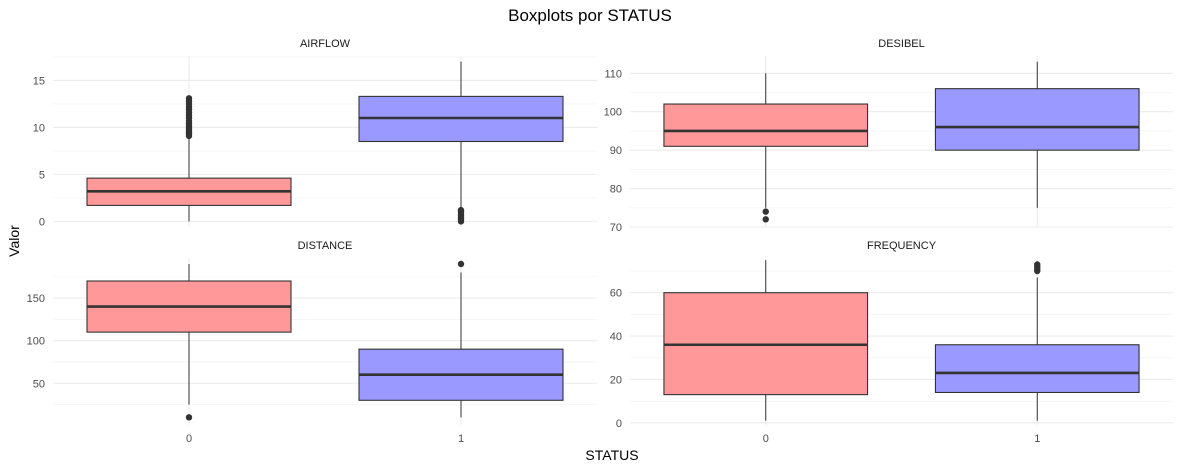 This screenshot has width=1181, height=471. What do you see at coordinates (901, 44) in the screenshot?
I see `panel-strip-label: DESIBEL` at bounding box center [901, 44].